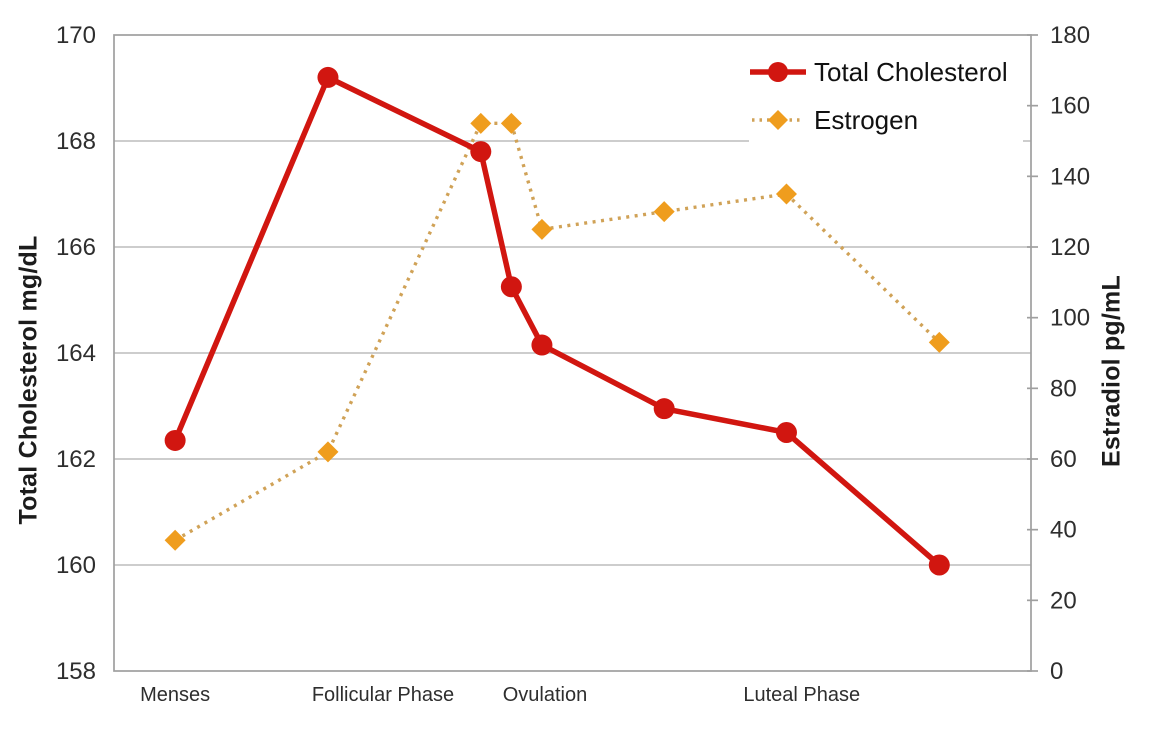 This screenshot has height=754, width=1157. Describe the element at coordinates (1070, 35) in the screenshot. I see `right-axis-label-180: 180` at that location.